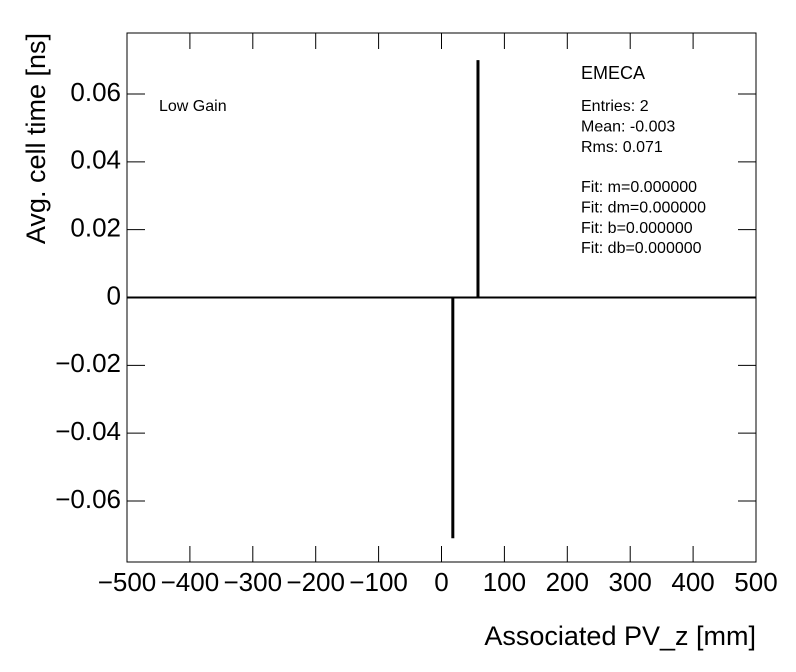 This screenshot has width=796, height=672. What do you see at coordinates (643, 208) in the screenshot?
I see `fit-line: Fit: dm=0.000000` at bounding box center [643, 208].